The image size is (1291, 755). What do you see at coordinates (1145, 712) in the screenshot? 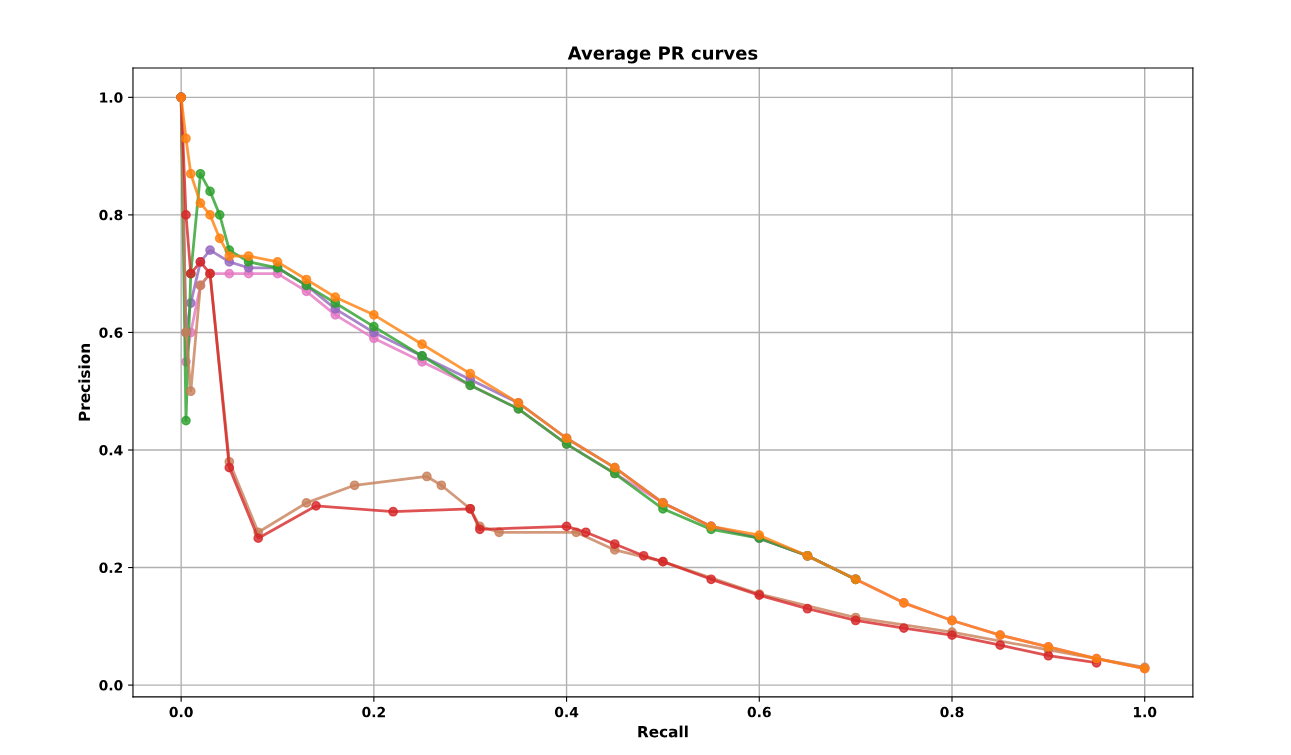
I see `x-tick-label: 1.0` at bounding box center [1145, 712].